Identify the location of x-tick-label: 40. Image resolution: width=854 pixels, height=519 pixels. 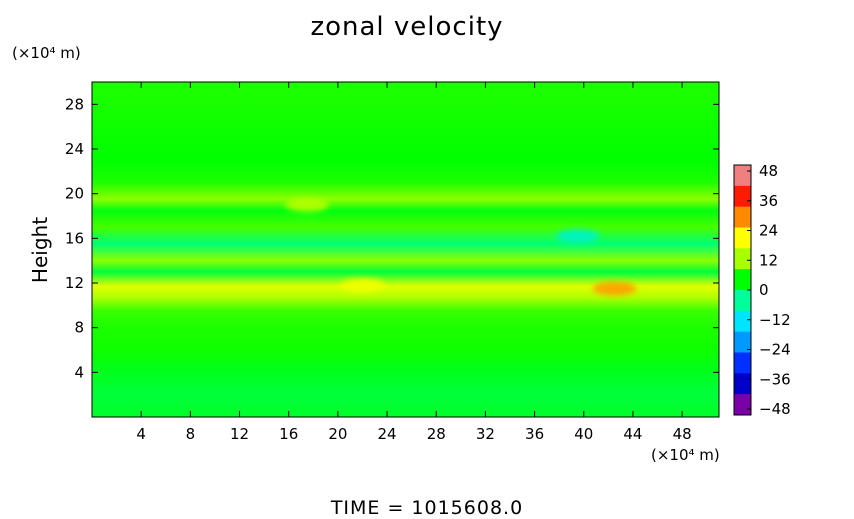
(583, 434).